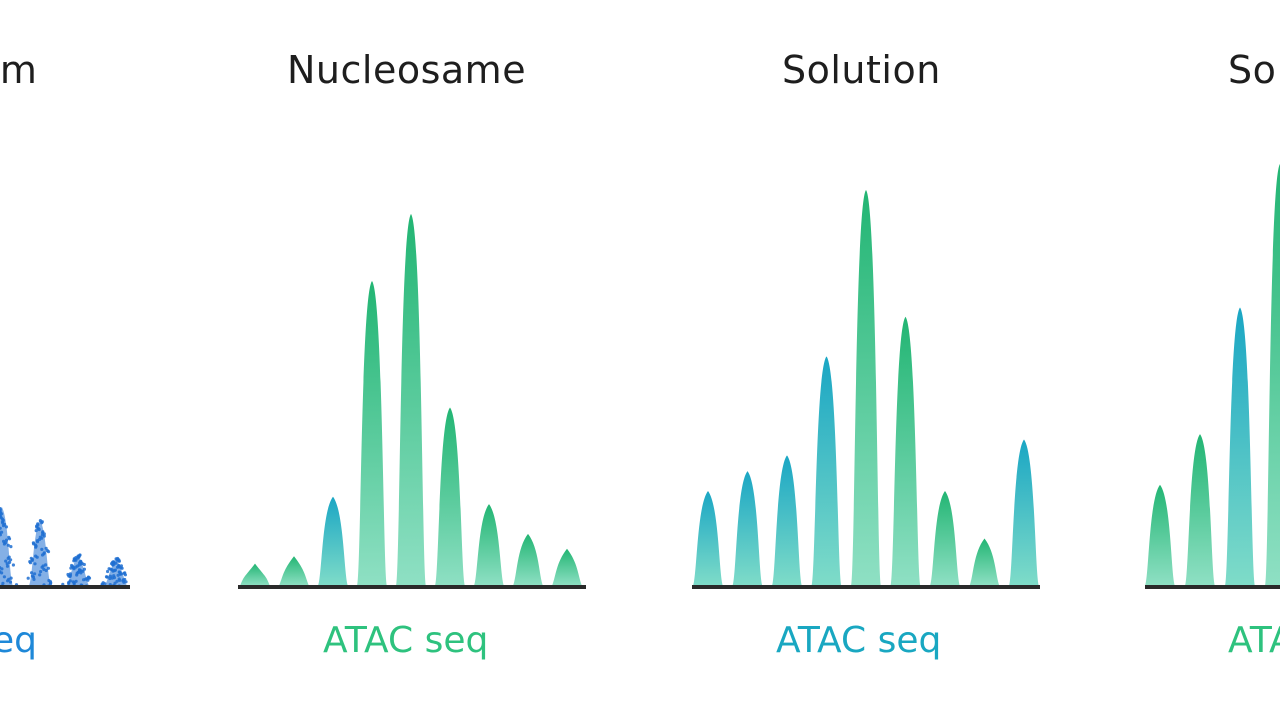  Describe the element at coordinates (861, 70) in the screenshot. I see `panel-title-solution: Solution` at that location.